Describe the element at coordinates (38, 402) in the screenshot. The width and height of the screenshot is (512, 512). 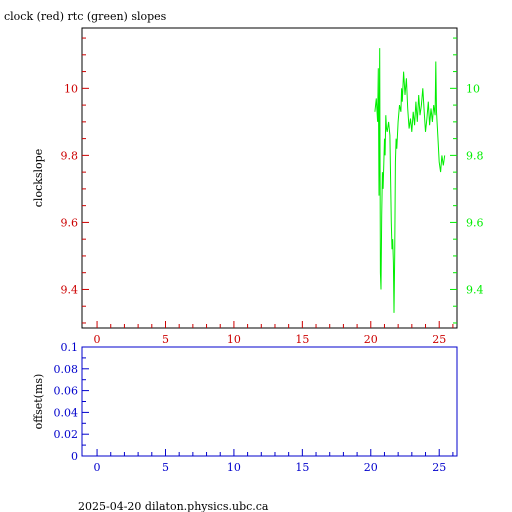
I see `offset-axis-label: offset(ms)` at that location.